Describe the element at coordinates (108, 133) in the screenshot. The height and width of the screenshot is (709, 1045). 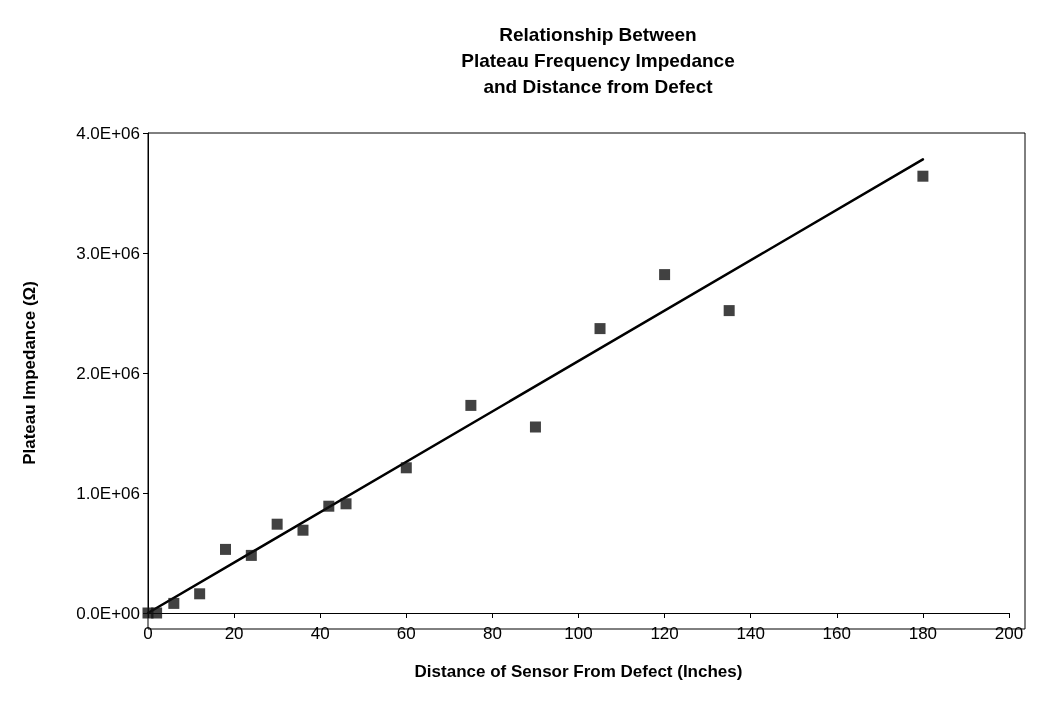
I see `y-tick-label: 4.0E+06` at that location.